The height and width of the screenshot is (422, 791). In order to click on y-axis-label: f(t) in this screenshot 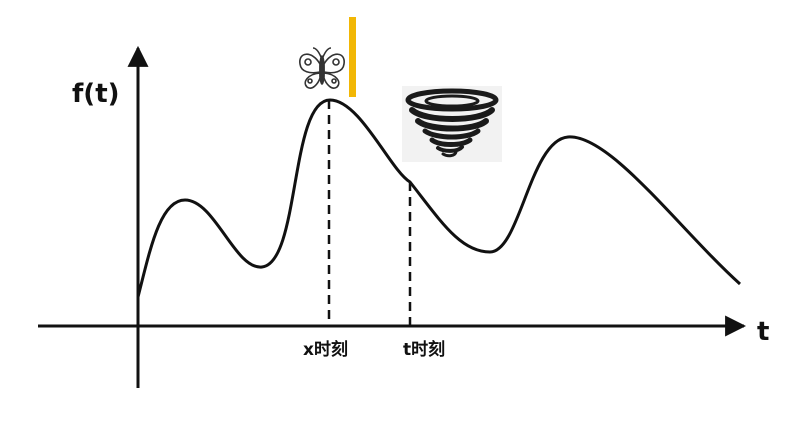, I will do `click(96, 94)`.